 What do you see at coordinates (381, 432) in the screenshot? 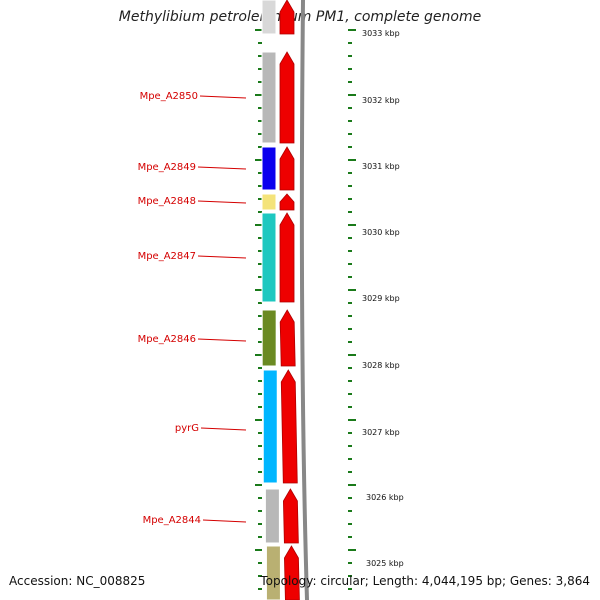
I see `kbp-label: 3027 kbp` at bounding box center [381, 432].